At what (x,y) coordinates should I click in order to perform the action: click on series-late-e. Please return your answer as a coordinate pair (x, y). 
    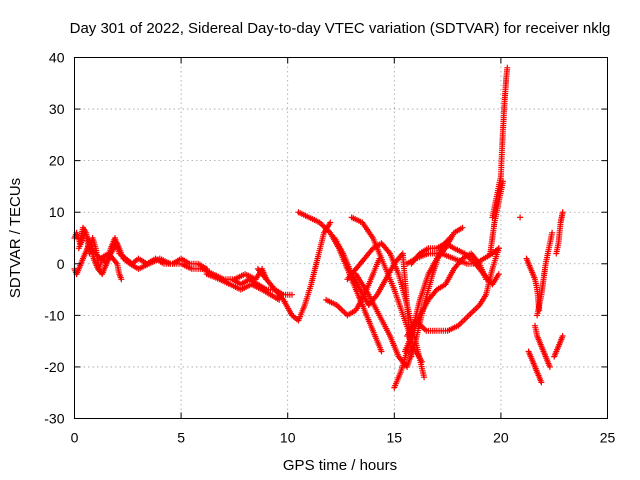
    Looking at the image, I should click on (558, 346).